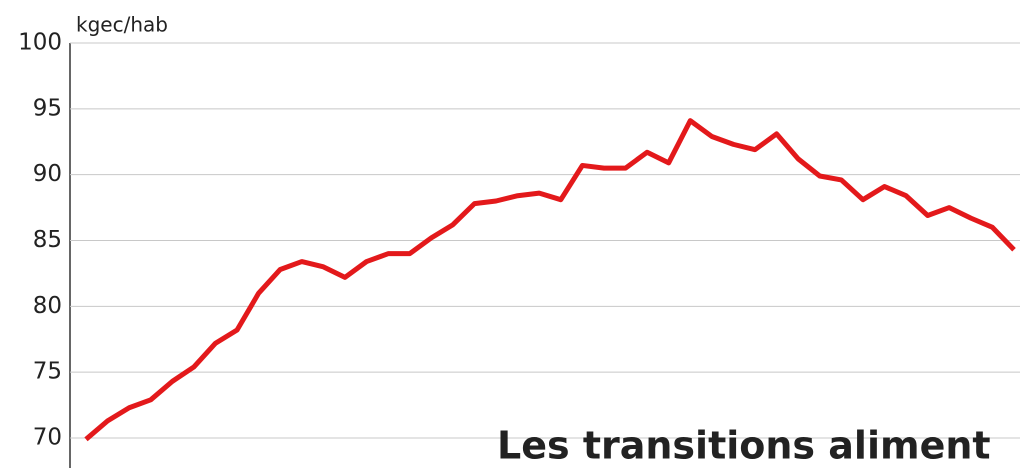 Image resolution: width=1020 pixels, height=468 pixels. Describe the element at coordinates (47, 240) in the screenshot. I see `y-tick-label: 85` at that location.